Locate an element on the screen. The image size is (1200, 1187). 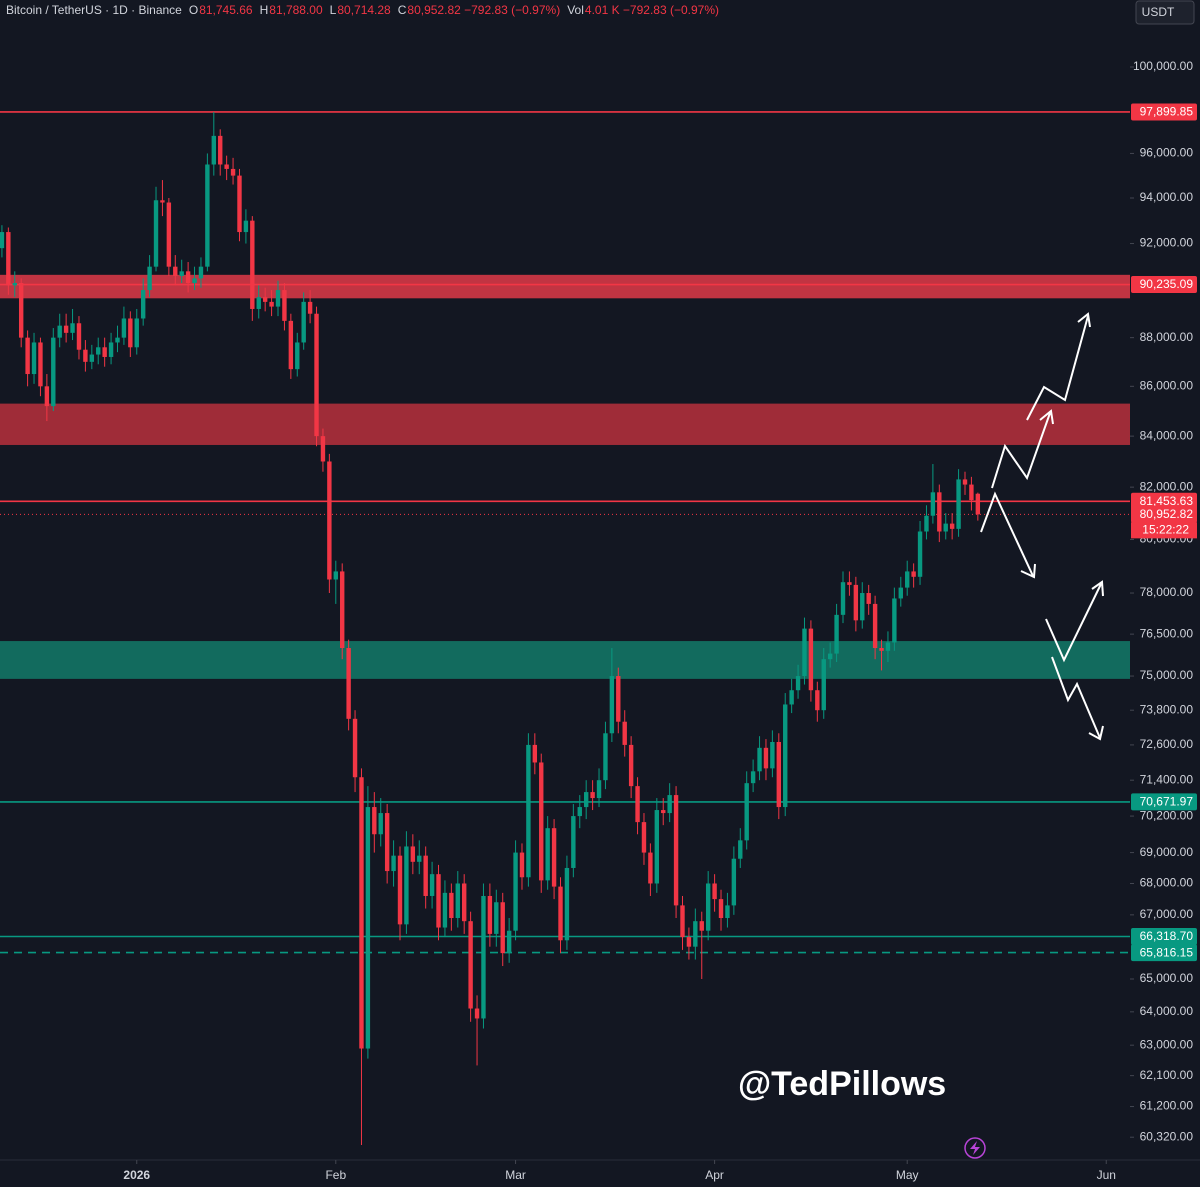
level-label: 81,453.63 is located at coordinates (1167, 501).